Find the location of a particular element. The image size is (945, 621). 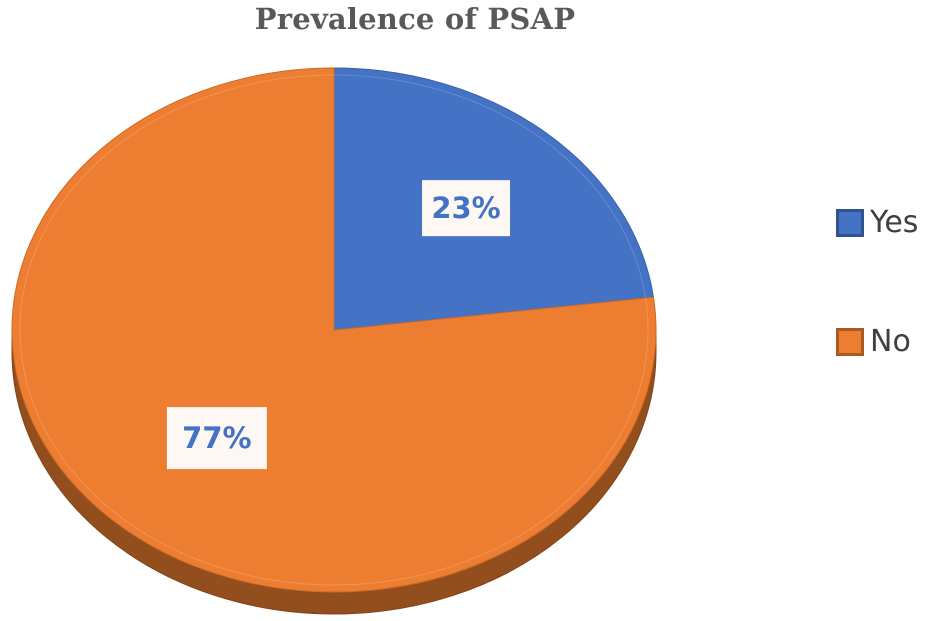

data-label-yes: 23% is located at coordinates (466, 208).